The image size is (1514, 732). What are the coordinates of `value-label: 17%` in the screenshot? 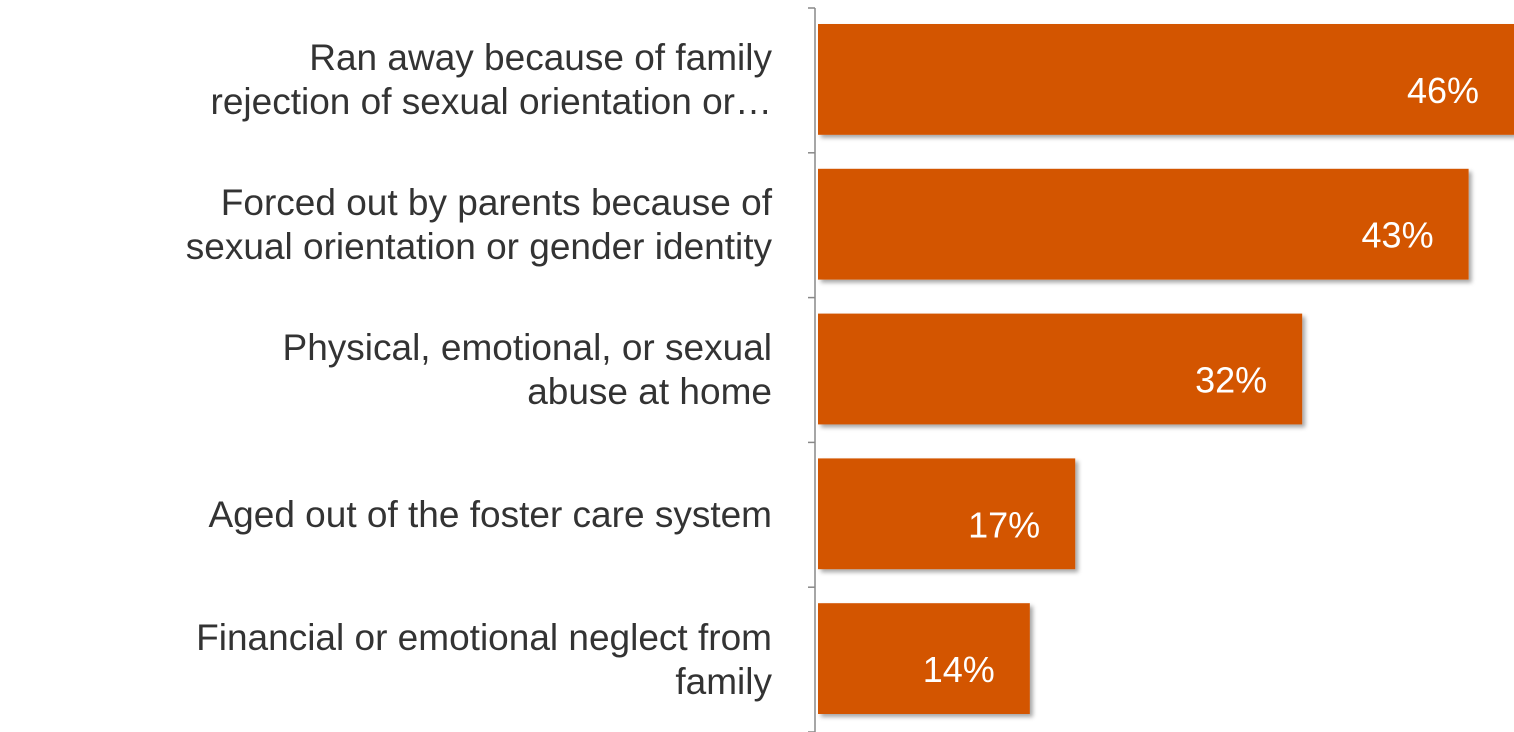 It's located at (1004, 524).